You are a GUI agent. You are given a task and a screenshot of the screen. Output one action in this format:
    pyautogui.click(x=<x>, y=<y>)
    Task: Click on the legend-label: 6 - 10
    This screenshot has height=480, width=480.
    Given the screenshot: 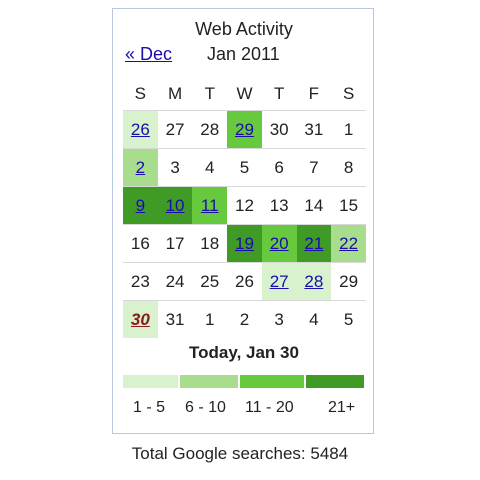 What is the action you would take?
    pyautogui.click(x=205, y=407)
    